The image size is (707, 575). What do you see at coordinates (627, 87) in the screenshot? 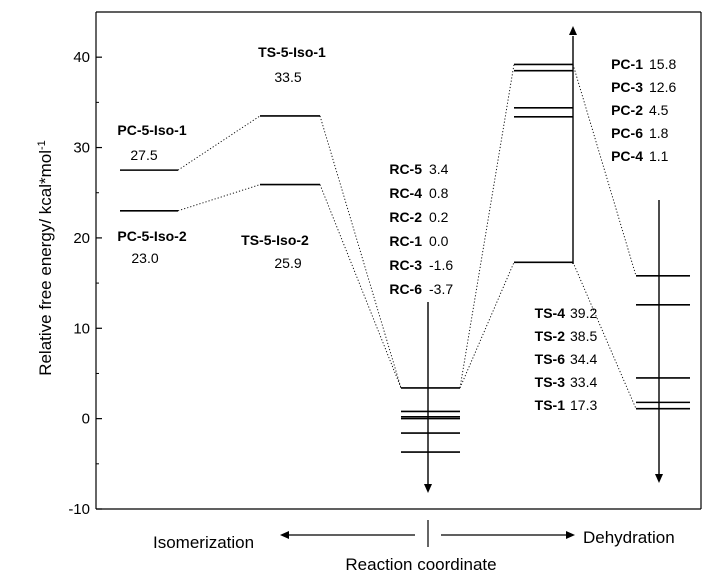
I see `label-dehydration_products: PC-3` at bounding box center [627, 87].